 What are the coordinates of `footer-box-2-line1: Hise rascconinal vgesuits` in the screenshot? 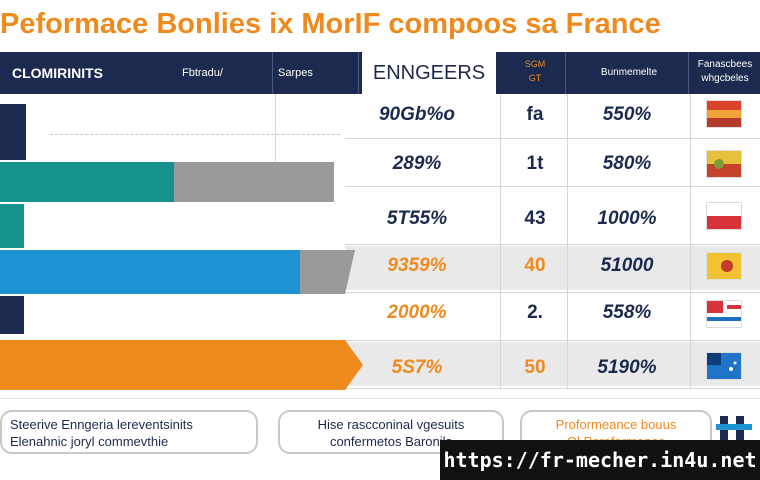 It's located at (391, 424).